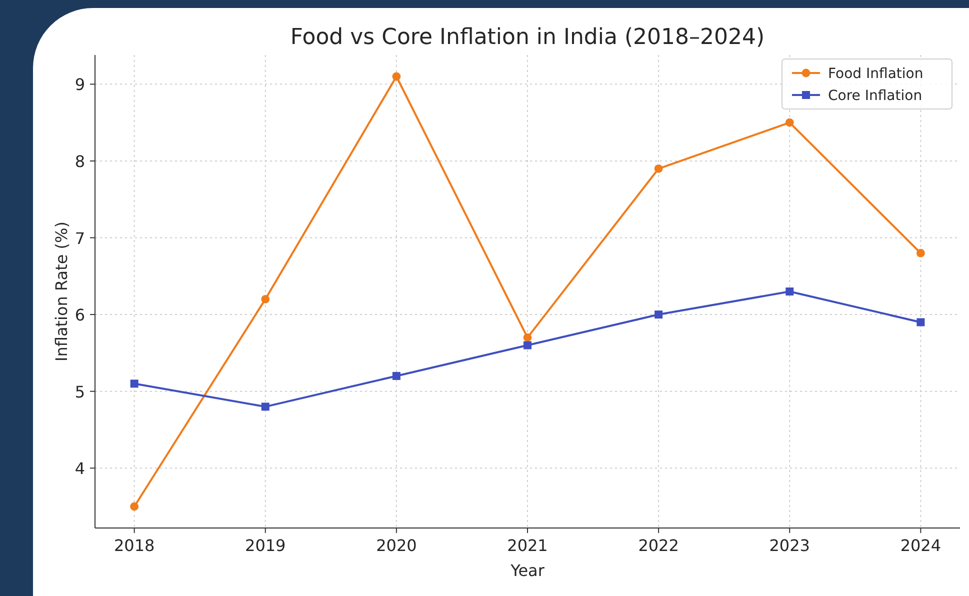 This screenshot has height=596, width=969. Describe the element at coordinates (396, 545) in the screenshot. I see `x-tick-label: 2020` at that location.